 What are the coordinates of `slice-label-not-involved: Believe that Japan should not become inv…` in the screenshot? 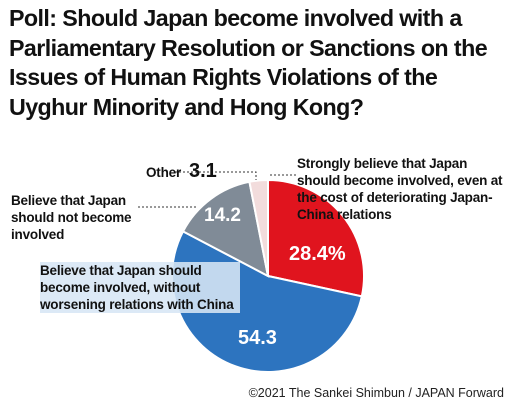 It's located at (71, 217).